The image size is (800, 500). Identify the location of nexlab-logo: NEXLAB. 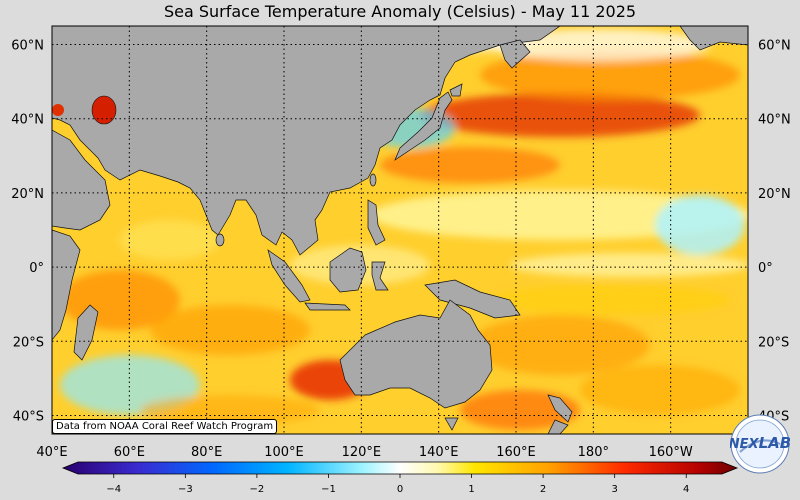
(760, 444).